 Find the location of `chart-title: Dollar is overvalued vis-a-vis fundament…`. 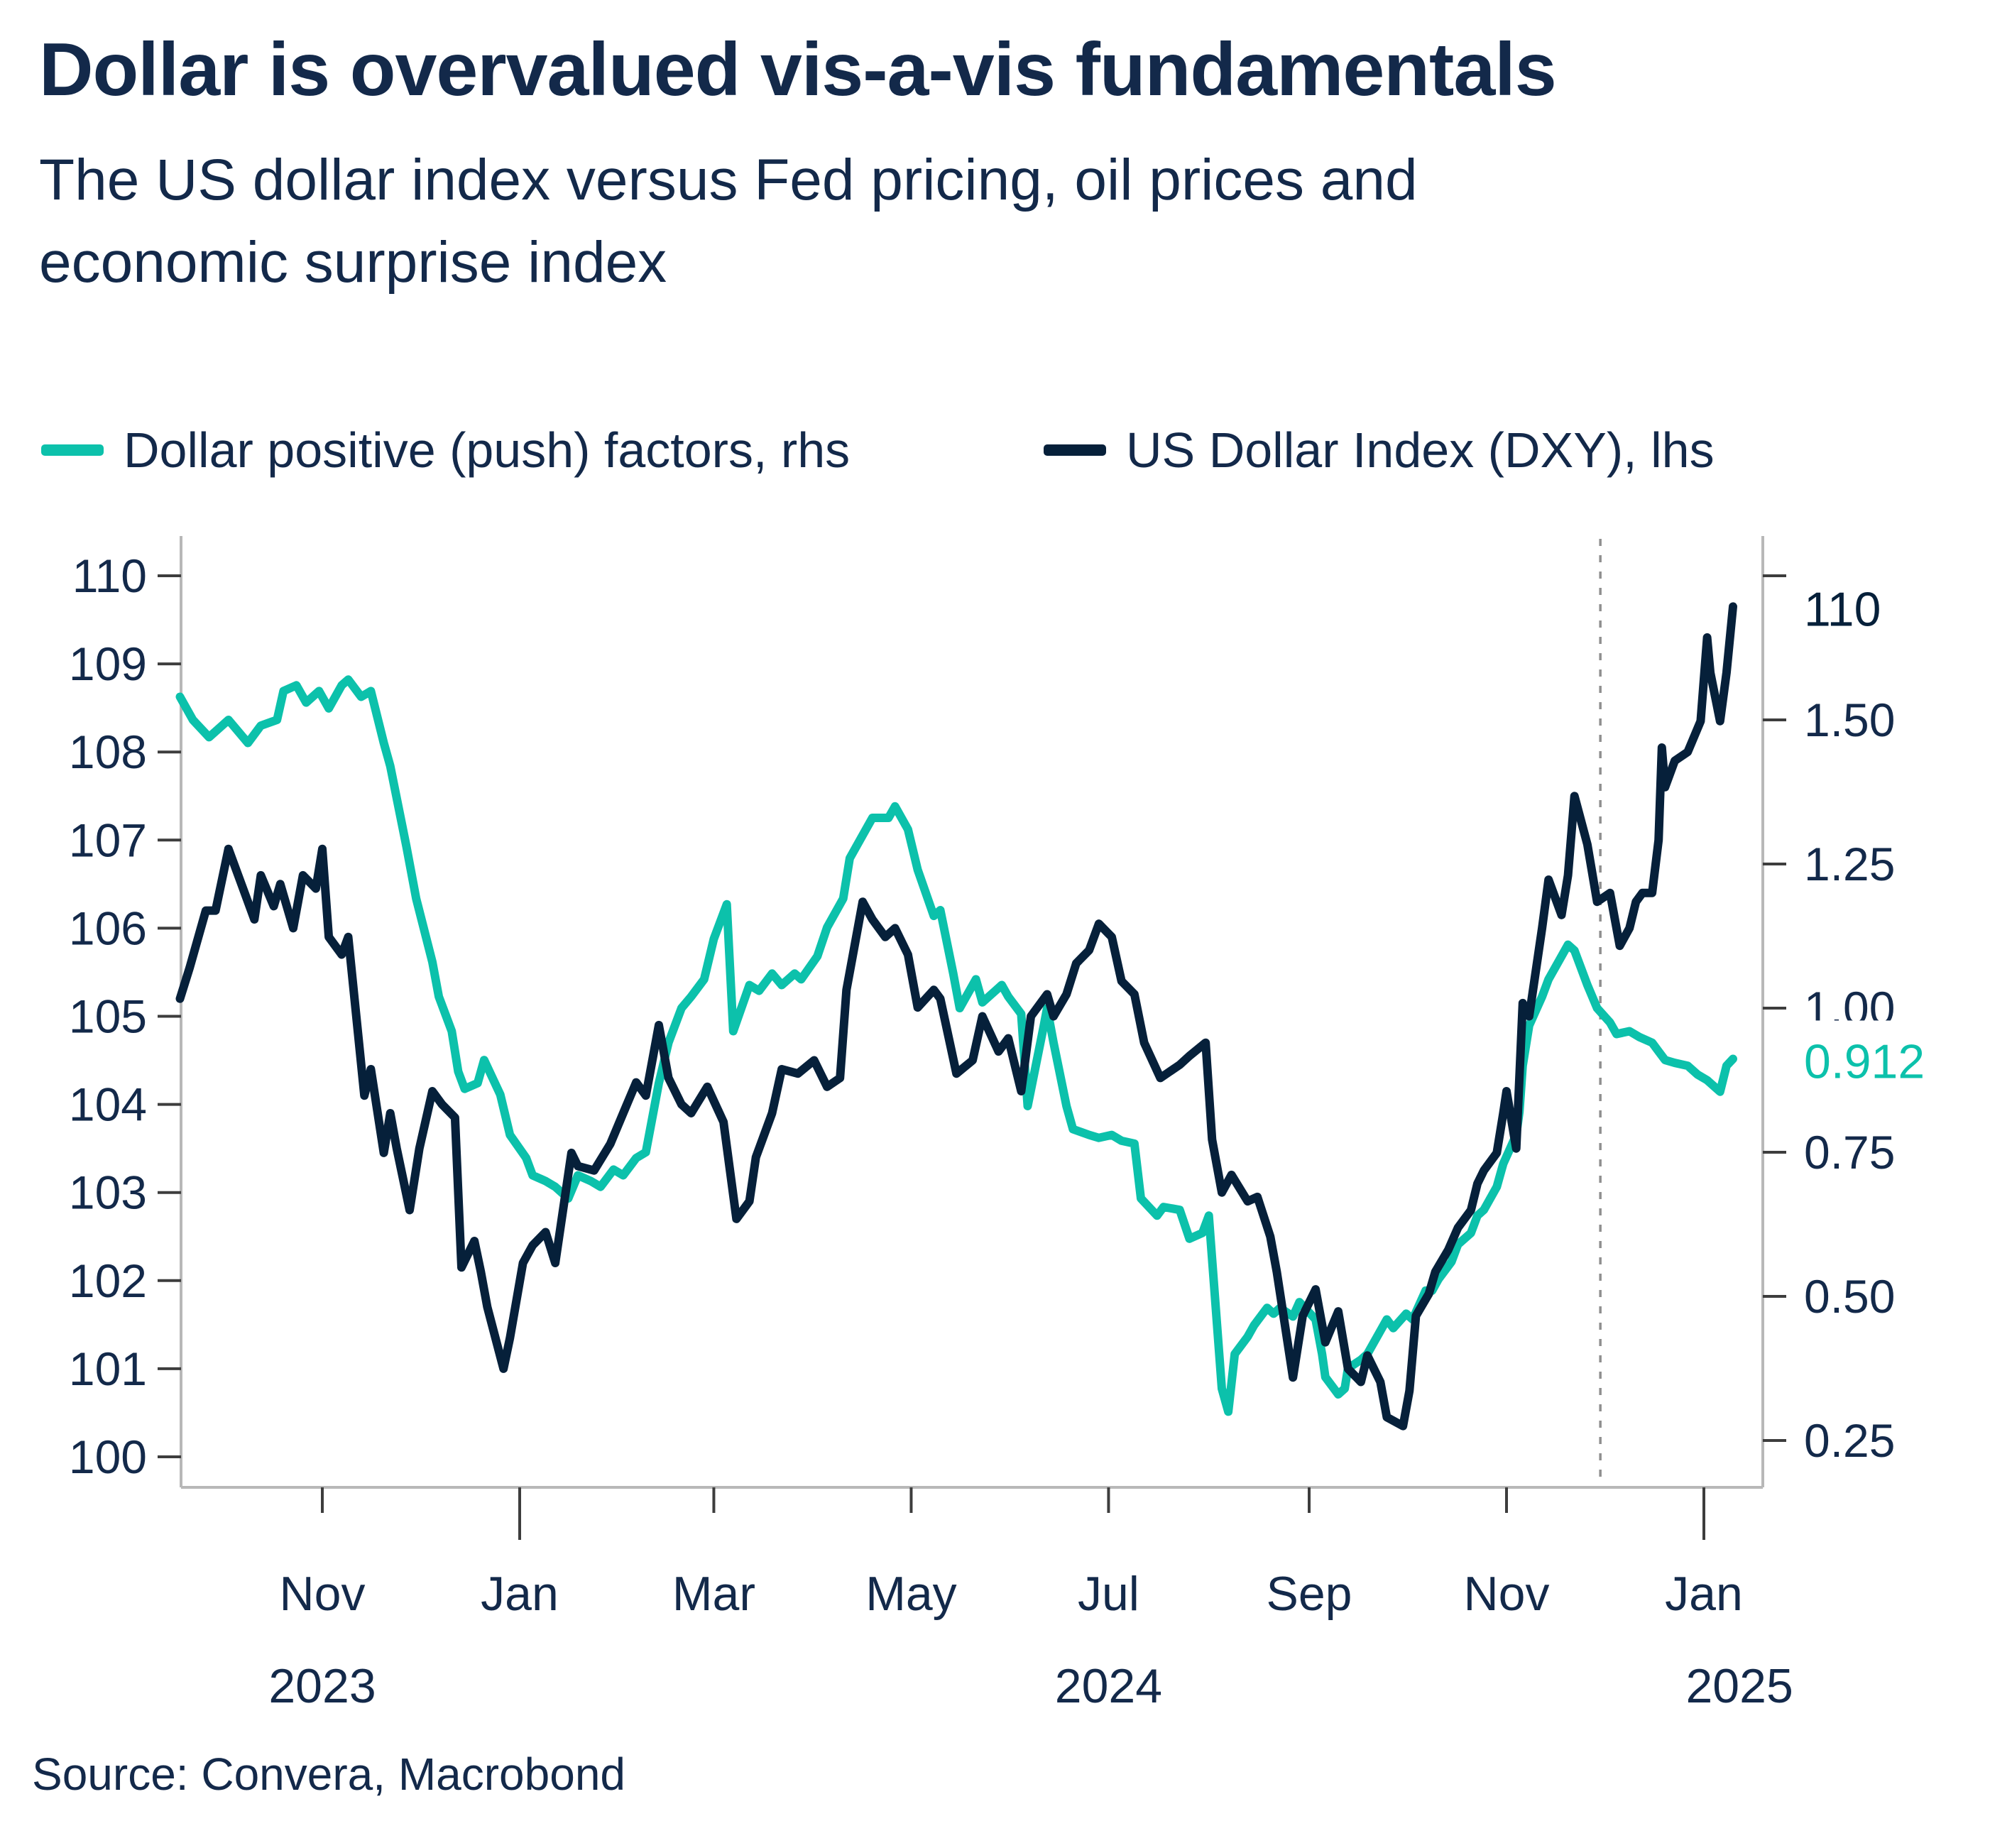

chart-title: Dollar is overvalued vis-a-vis fundament… is located at coordinates (798, 69).